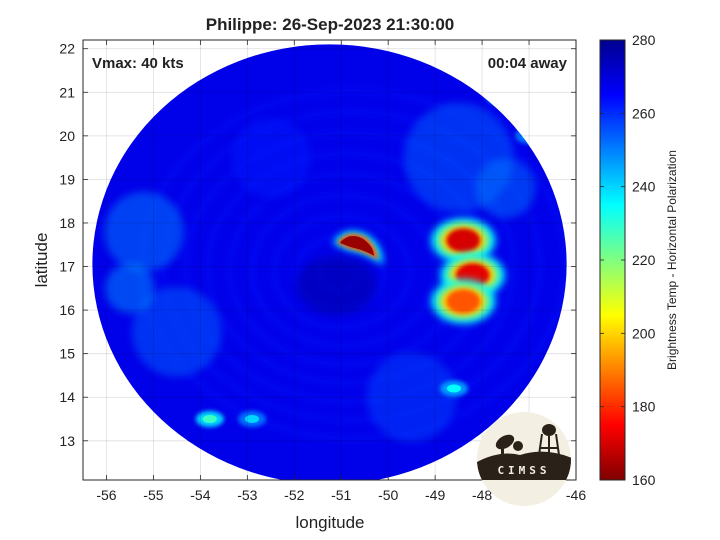 The height and width of the screenshot is (540, 720). Describe the element at coordinates (357, 248) in the screenshot. I see `feature-eyewall` at that location.